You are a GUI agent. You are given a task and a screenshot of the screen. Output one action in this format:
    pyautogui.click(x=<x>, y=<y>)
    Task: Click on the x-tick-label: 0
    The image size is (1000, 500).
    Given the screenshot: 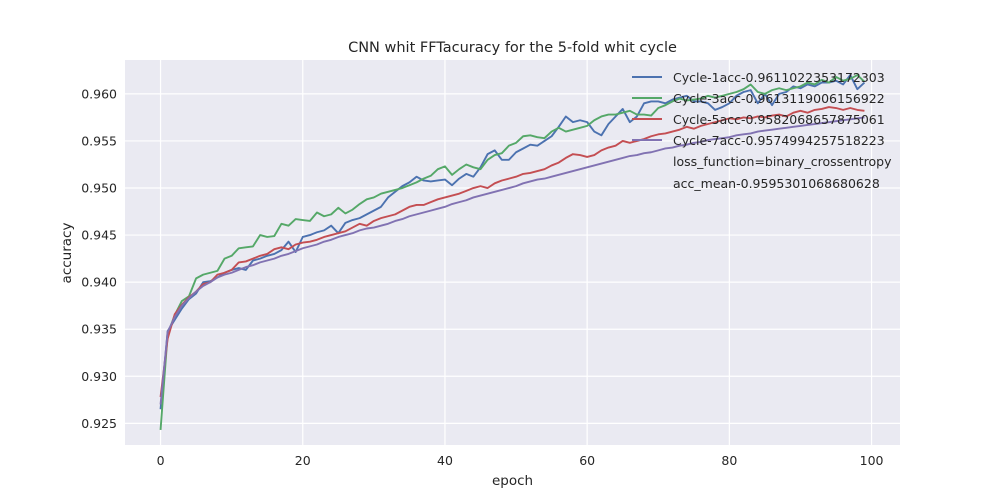 What is the action you would take?
    pyautogui.click(x=161, y=460)
    